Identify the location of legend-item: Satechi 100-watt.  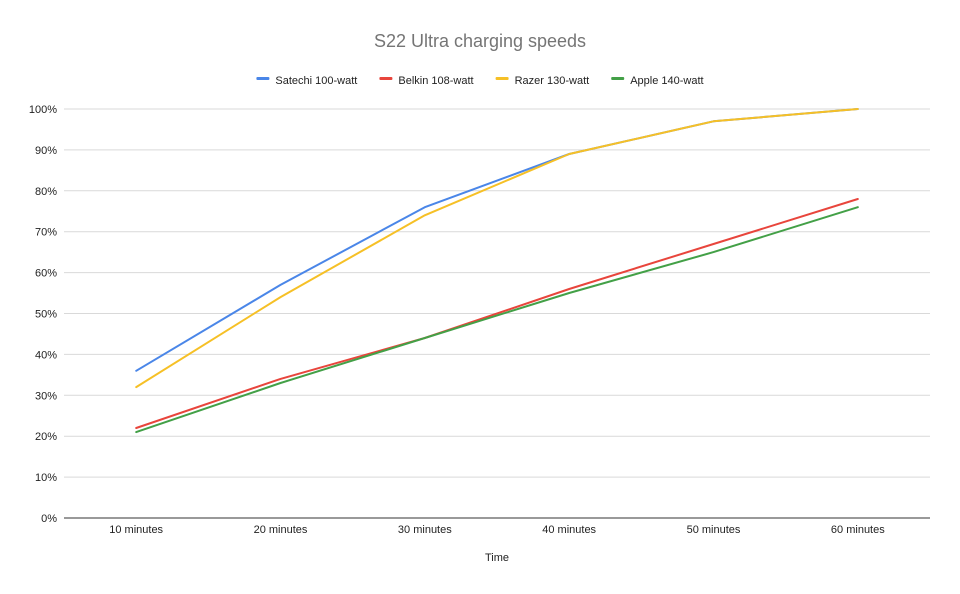
(306, 81).